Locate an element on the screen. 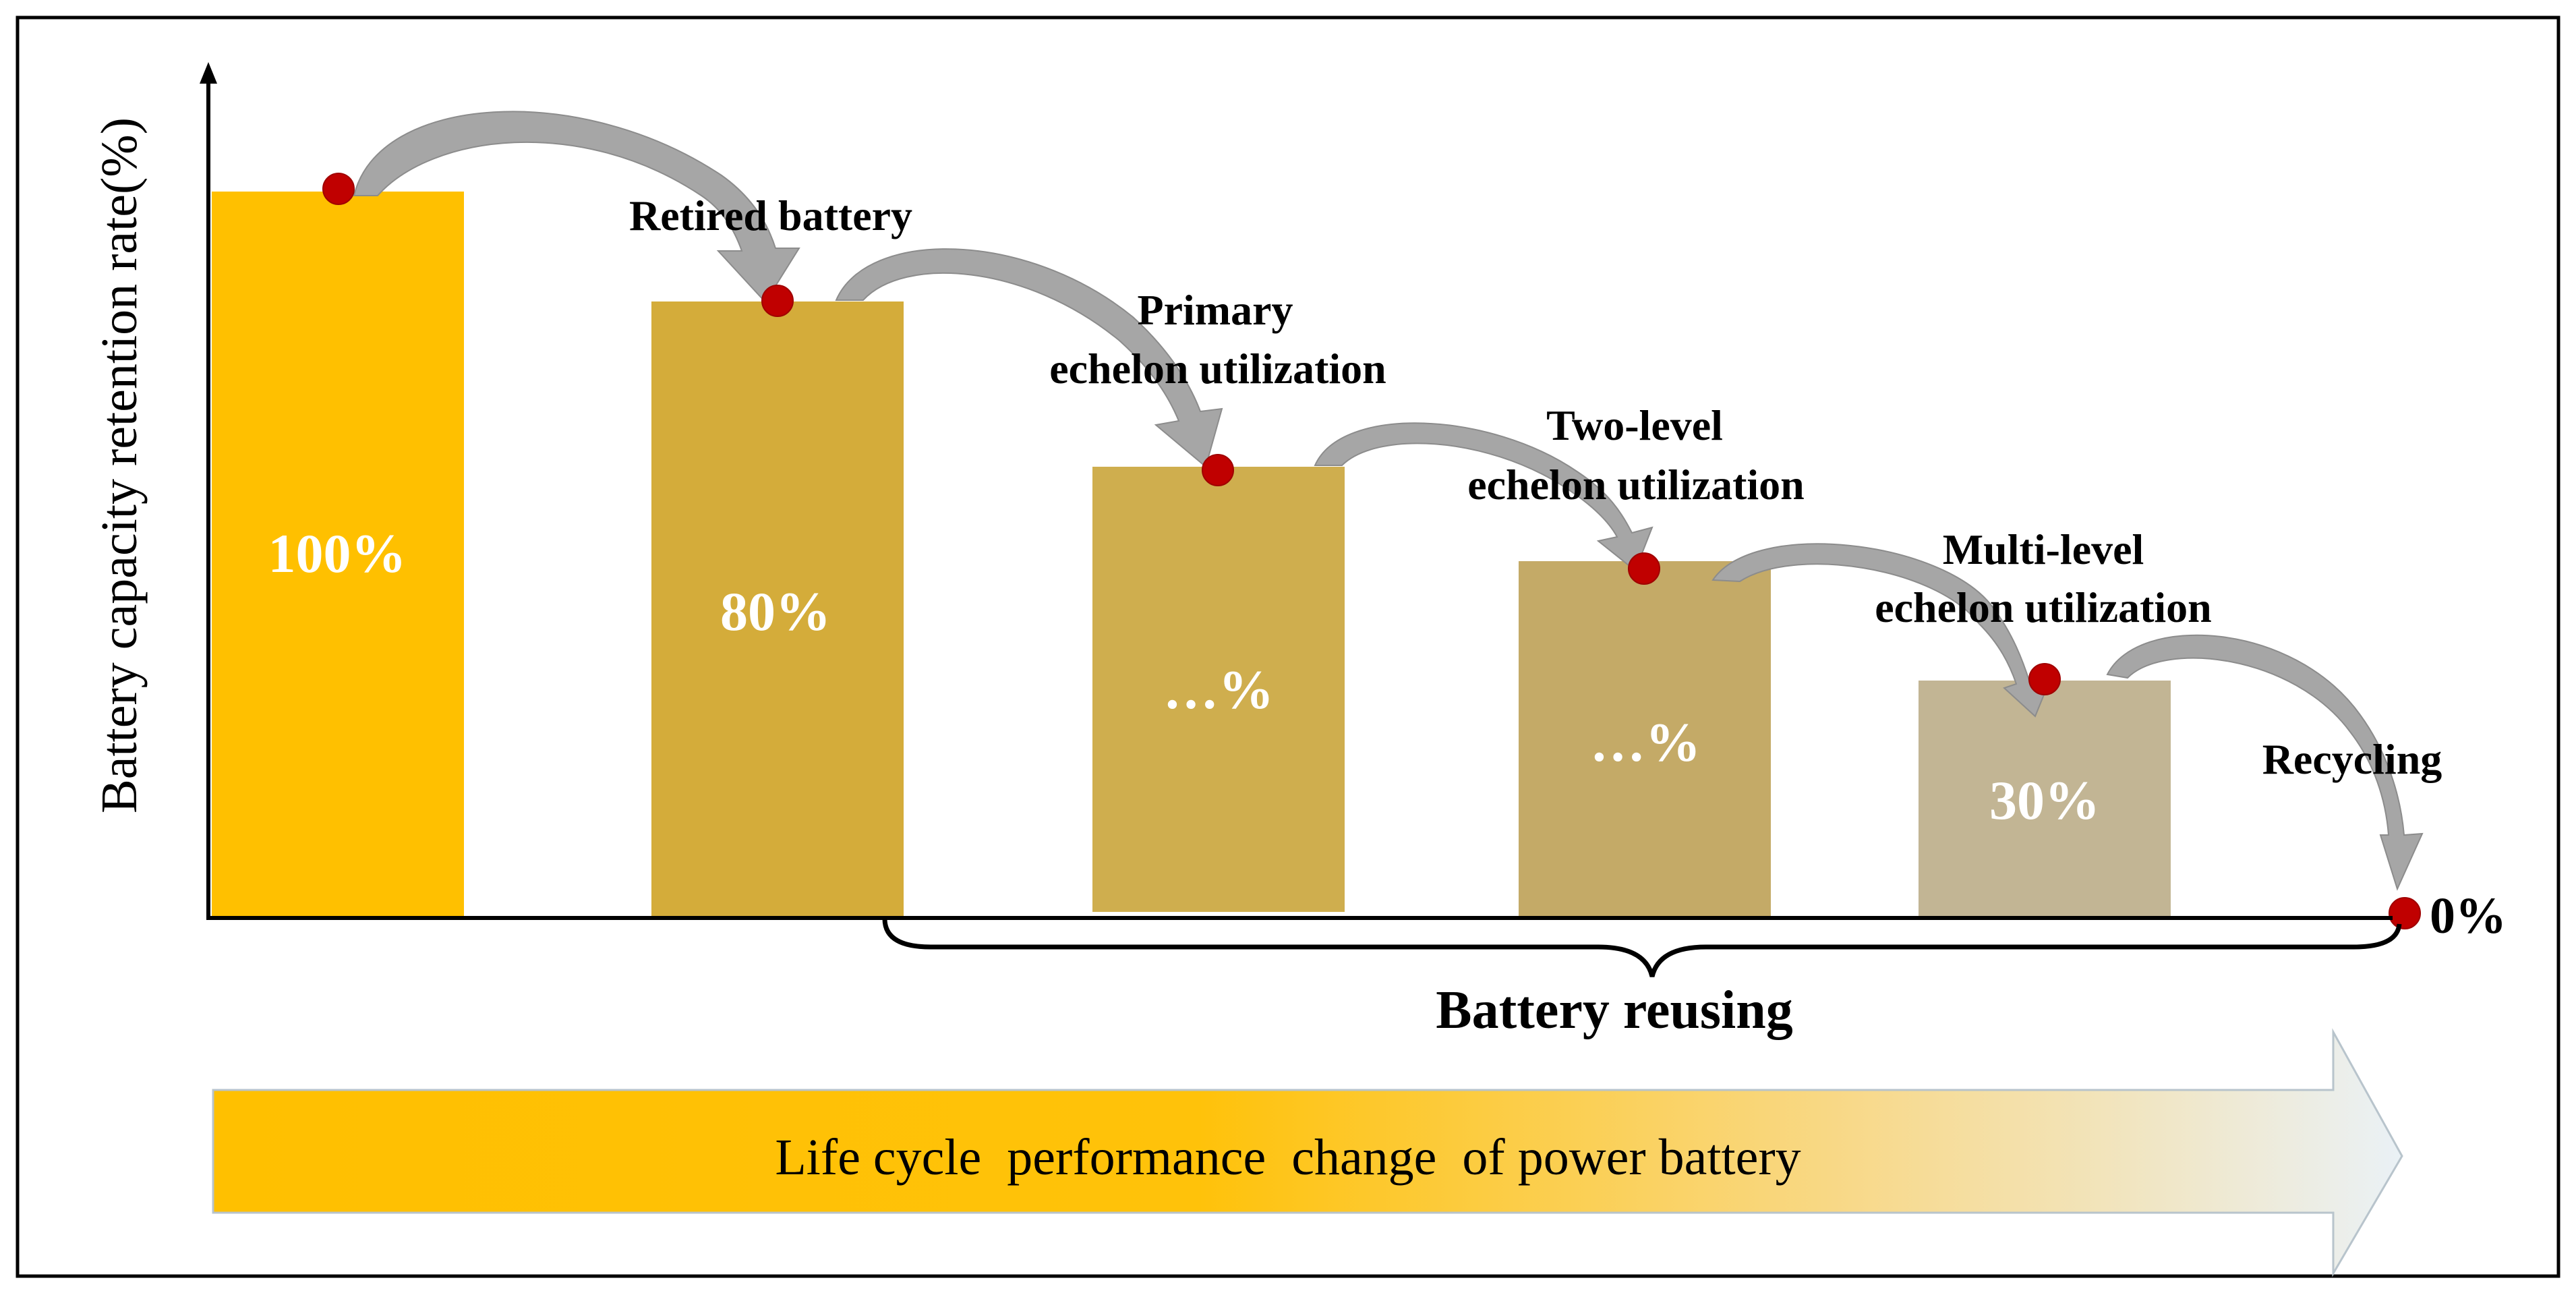 This screenshot has width=2576, height=1295. bar-two-level-echelon is located at coordinates (1645, 739).